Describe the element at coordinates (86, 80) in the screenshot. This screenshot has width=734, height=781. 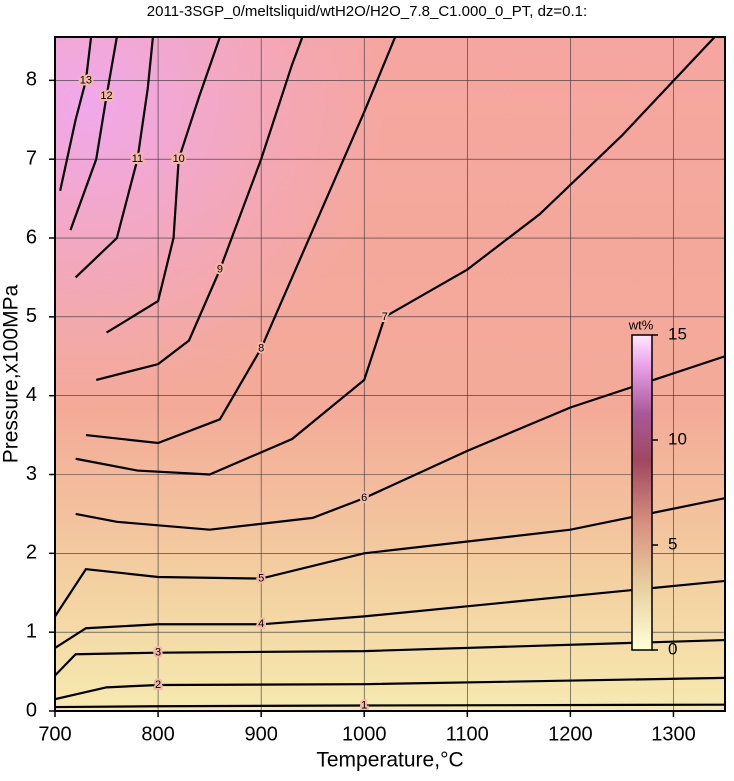
I see `contour-label: 13` at that location.